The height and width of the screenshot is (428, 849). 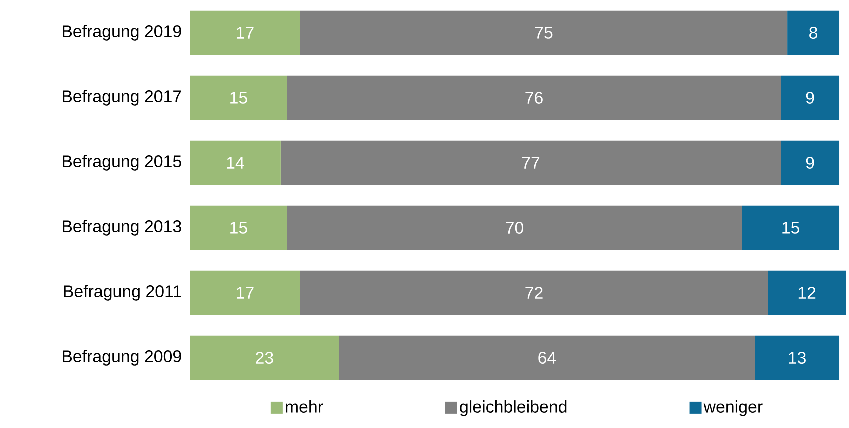 I want to click on data-label: 77, so click(x=531, y=163).